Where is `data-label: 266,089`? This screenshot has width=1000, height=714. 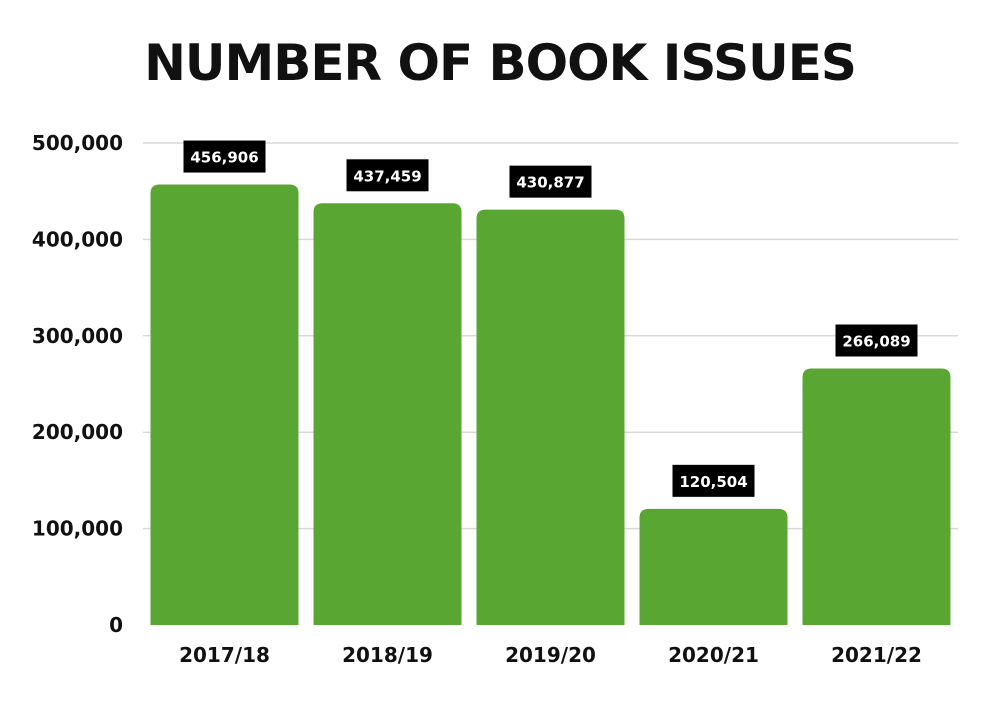
data-label: 266,089 is located at coordinates (876, 341).